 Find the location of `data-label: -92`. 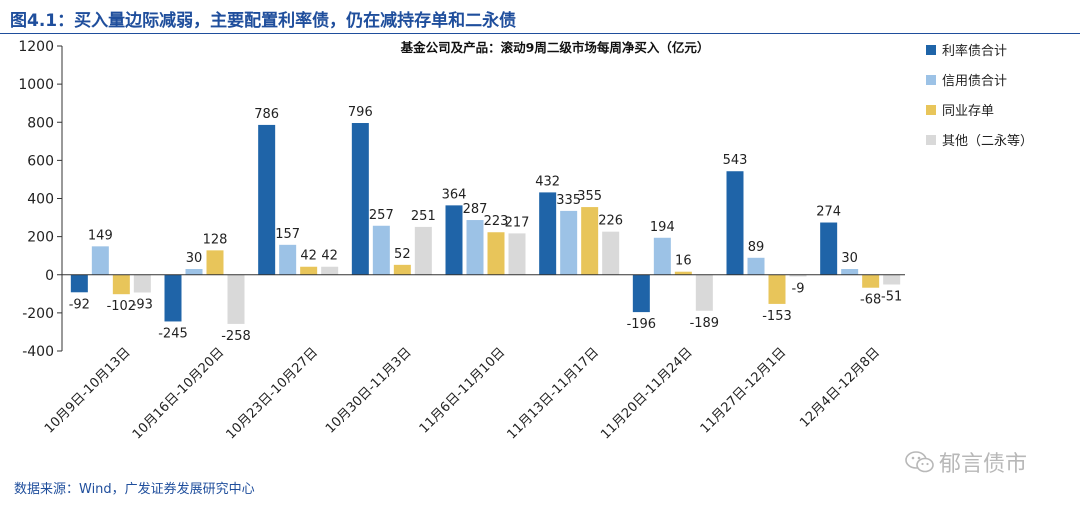

data-label: -92 is located at coordinates (79, 304).